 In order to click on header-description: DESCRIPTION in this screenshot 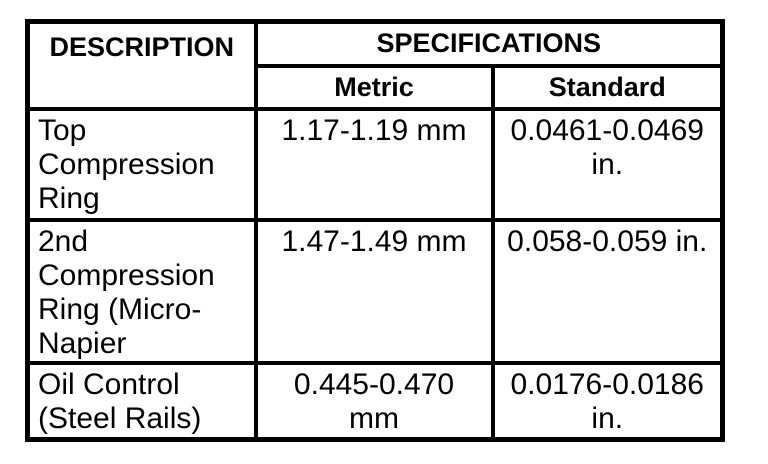, I will do `click(141, 65)`.